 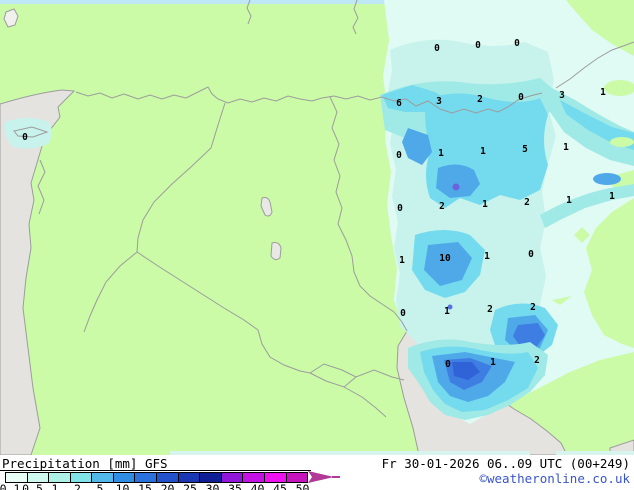 What do you see at coordinates (333, 380) in the screenshot?
I see `border-neutral-zone` at bounding box center [333, 380].